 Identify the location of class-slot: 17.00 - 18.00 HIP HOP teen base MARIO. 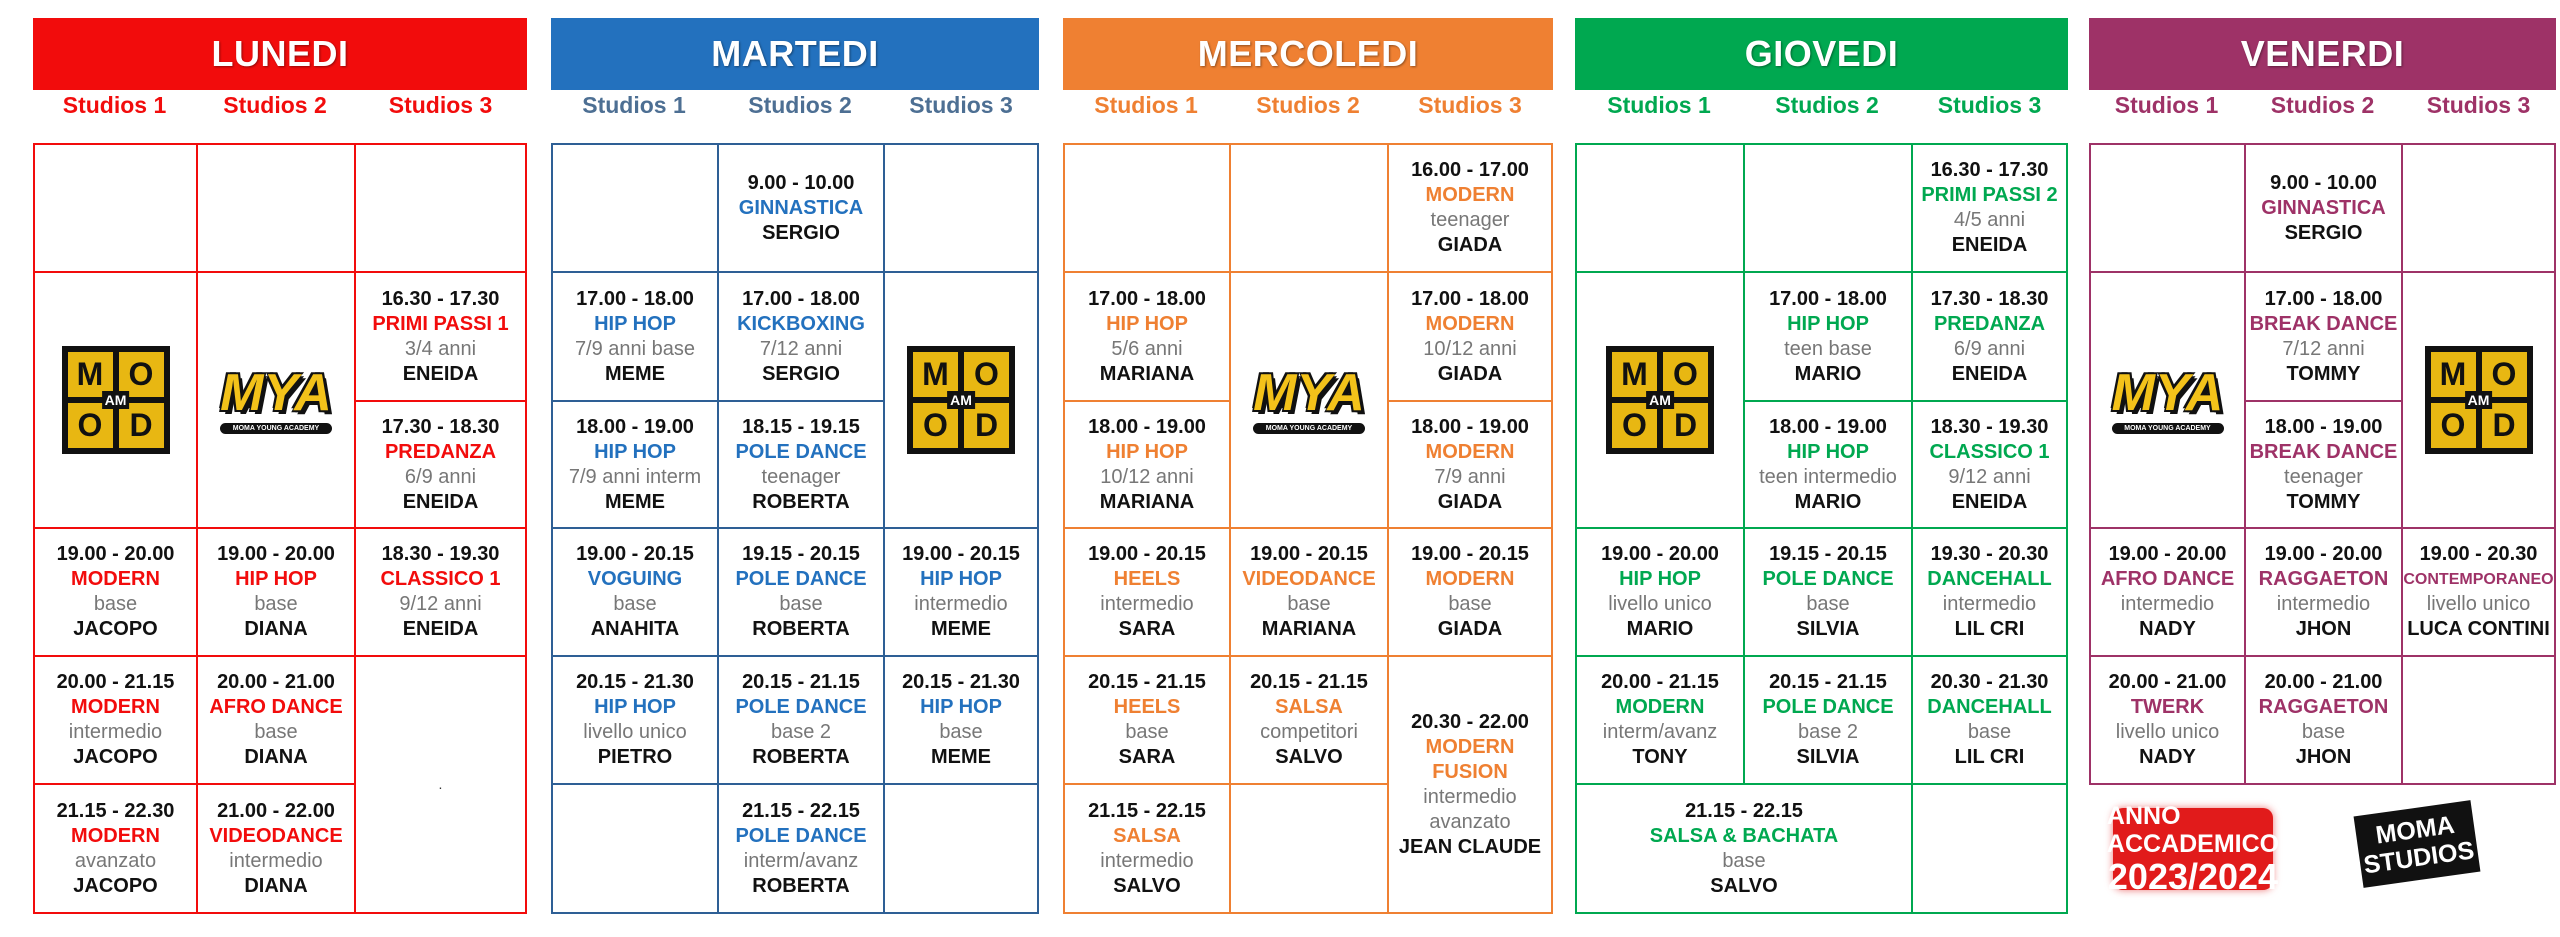
(1828, 336).